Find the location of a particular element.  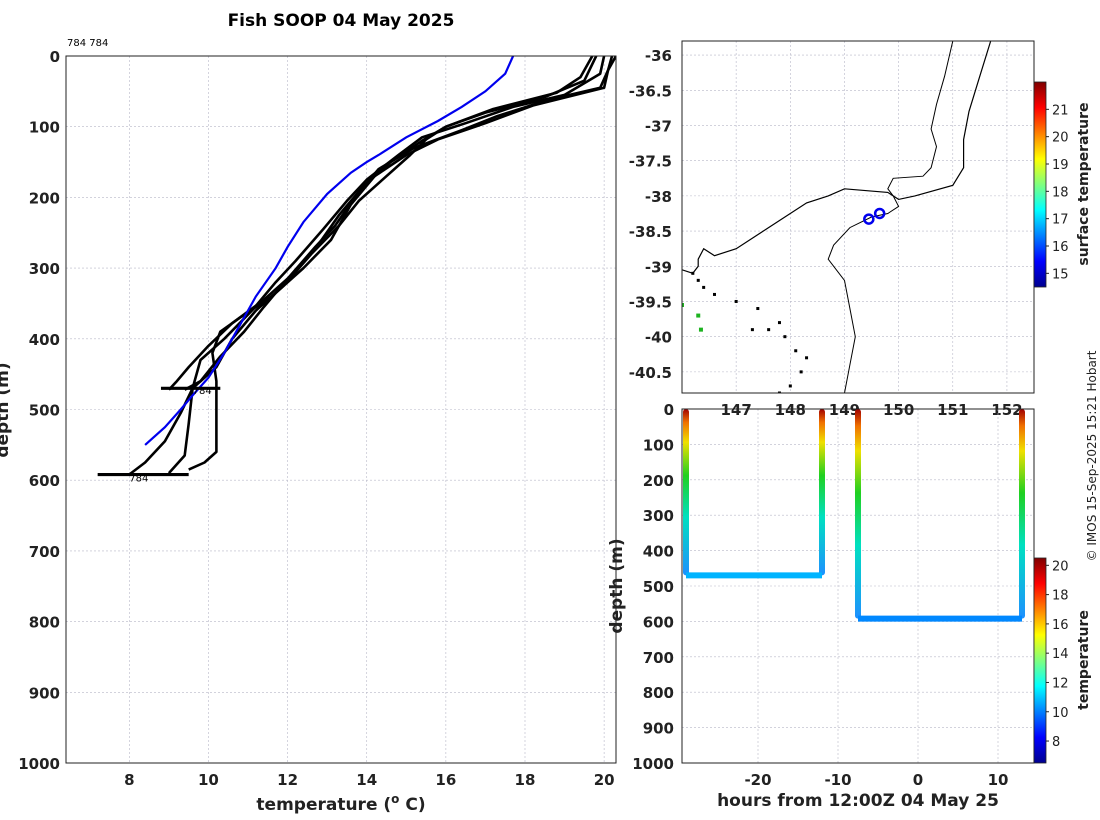

map-y-tick-label: -39 is located at coordinates (658, 267).